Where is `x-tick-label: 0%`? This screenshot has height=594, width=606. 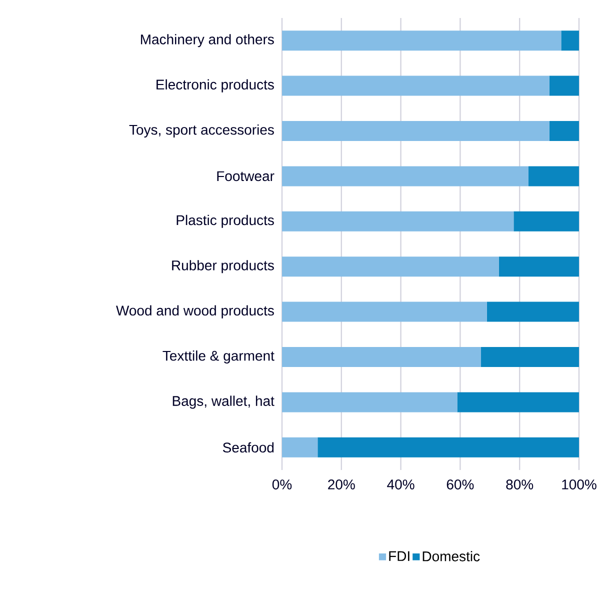
x-tick-label: 0% is located at coordinates (282, 485).